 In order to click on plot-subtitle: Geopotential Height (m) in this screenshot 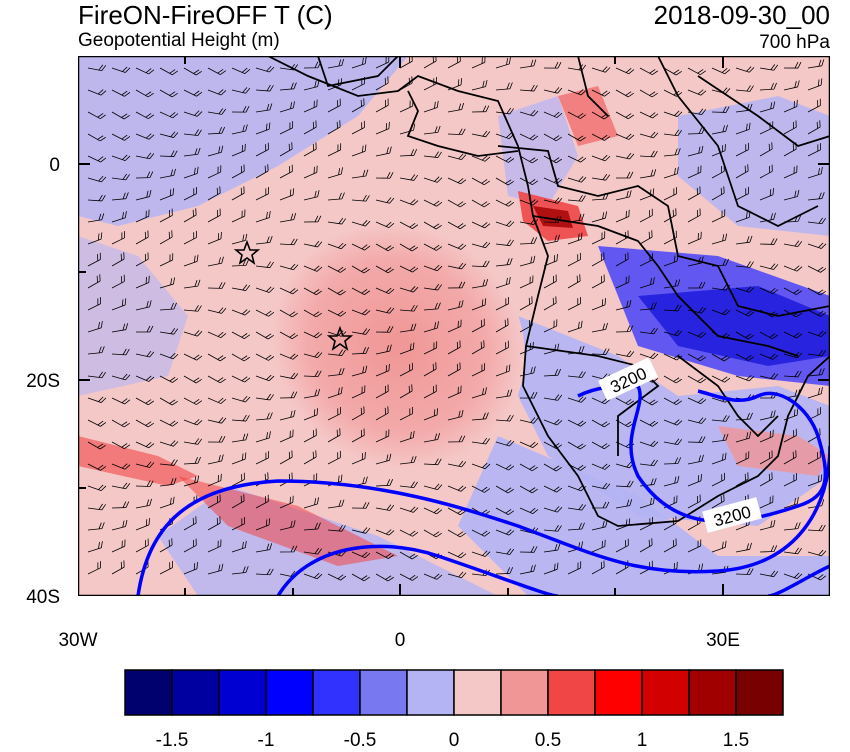, I will do `click(179, 40)`.